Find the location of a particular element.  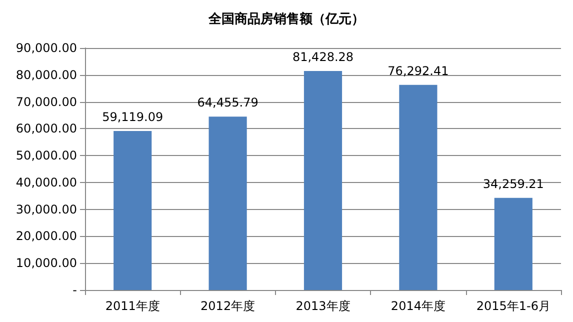

x-tick-label: 2011年度 is located at coordinates (132, 306).